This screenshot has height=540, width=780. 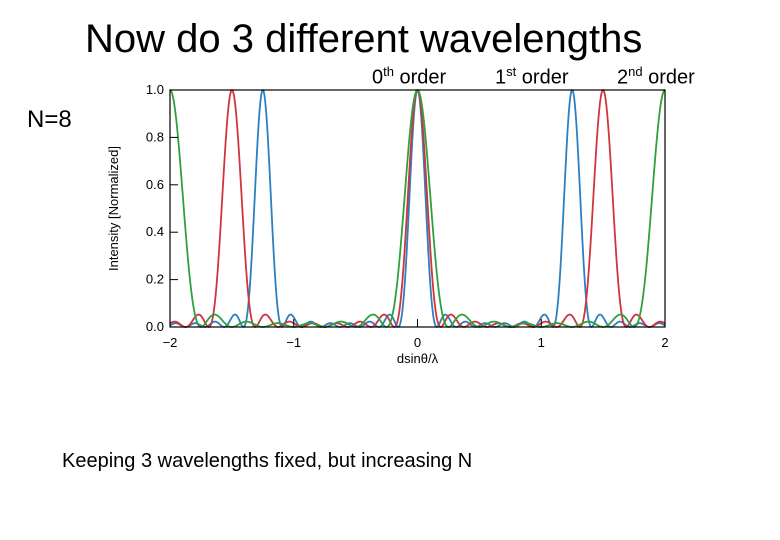 What do you see at coordinates (155, 326) in the screenshot?
I see `y-tick-label: 0.0` at bounding box center [155, 326].